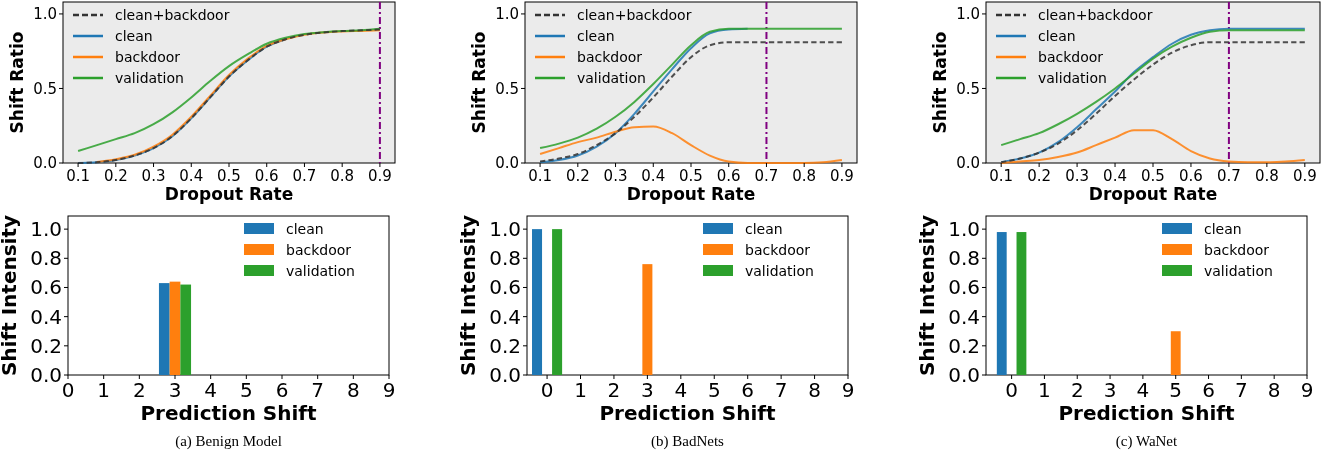 This screenshot has height=461, width=1338. Describe the element at coordinates (688, 441) in the screenshot. I see `text: (b) BadNets` at that location.